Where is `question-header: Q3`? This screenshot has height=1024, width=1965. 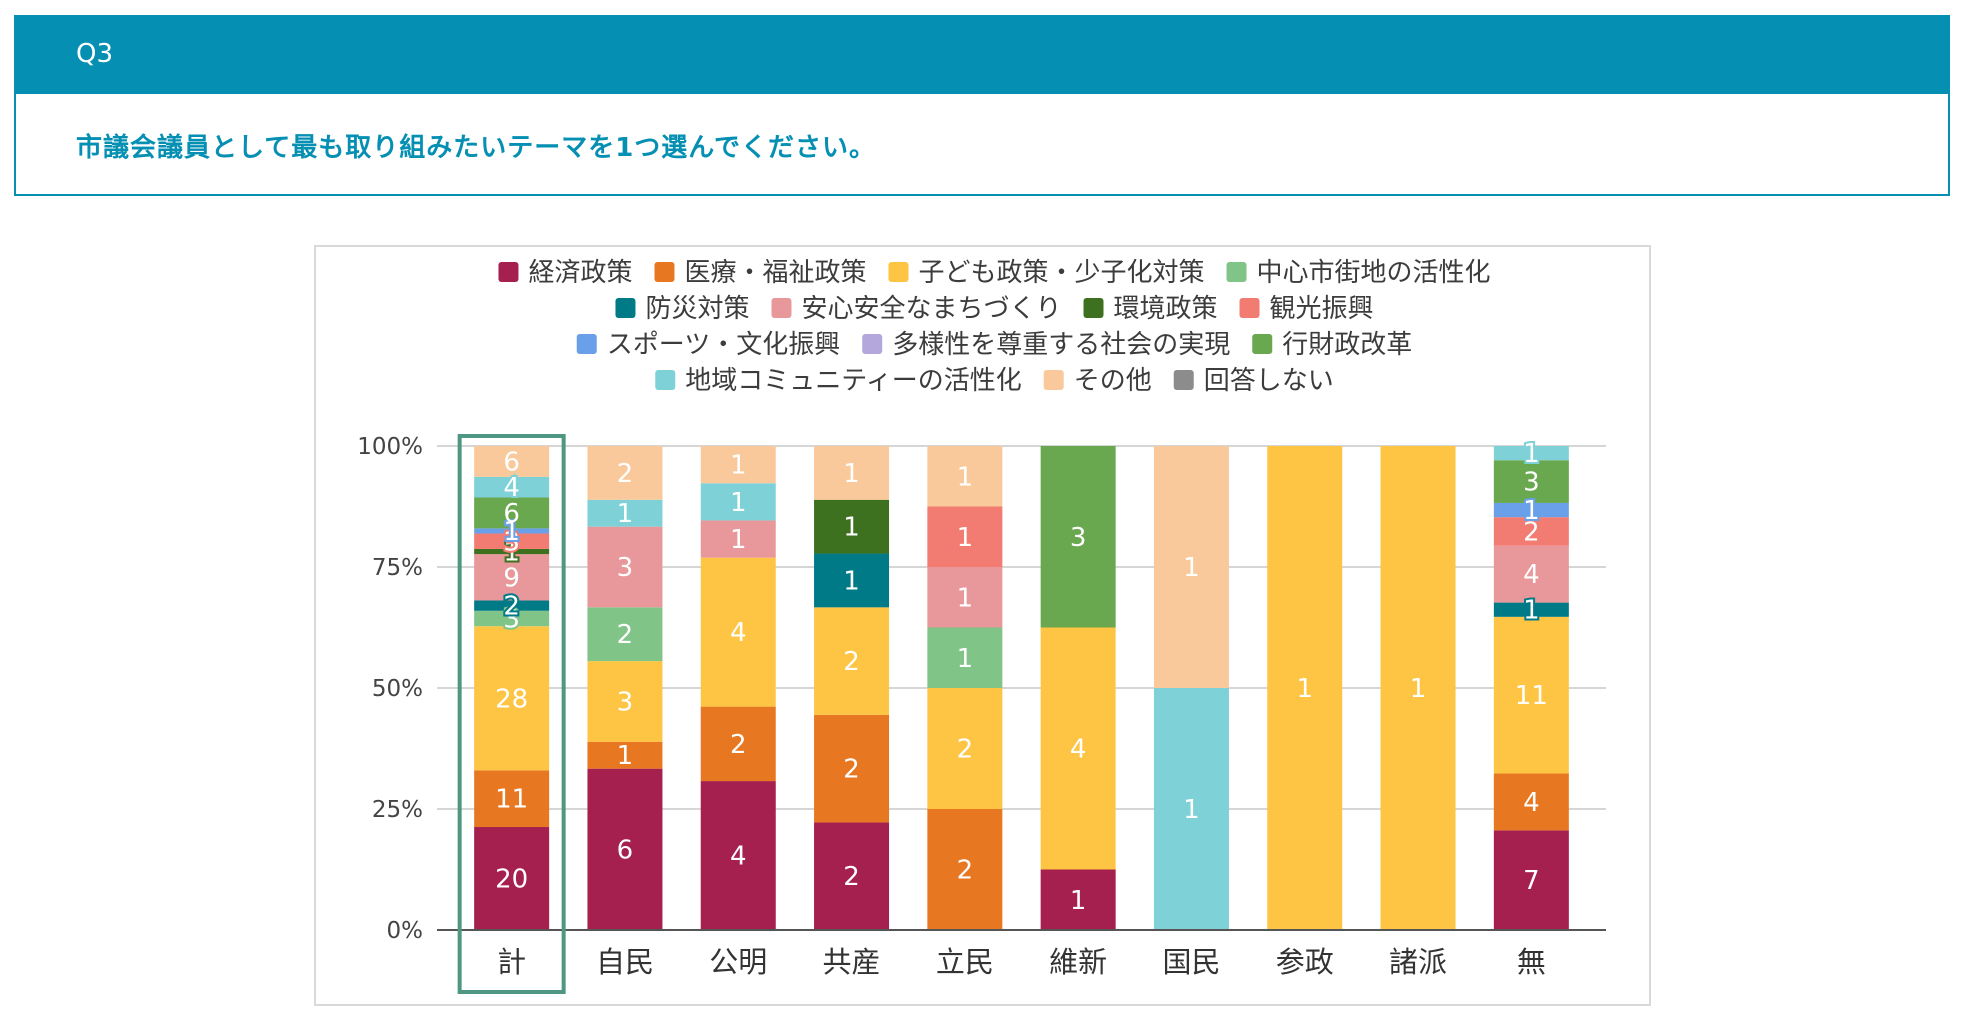 question-header: Q3 is located at coordinates (982, 55).